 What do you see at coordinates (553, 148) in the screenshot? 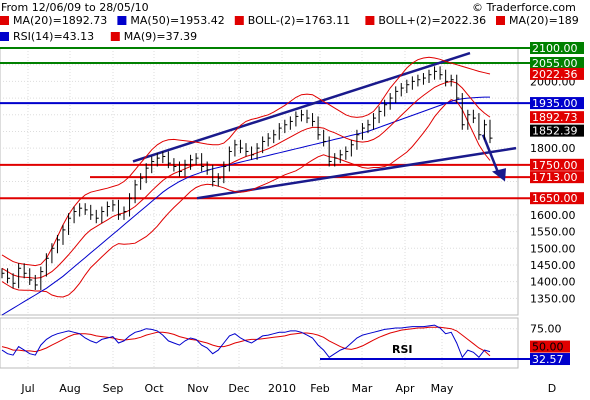
I see `price-tick-label: 1800.00` at bounding box center [553, 148].